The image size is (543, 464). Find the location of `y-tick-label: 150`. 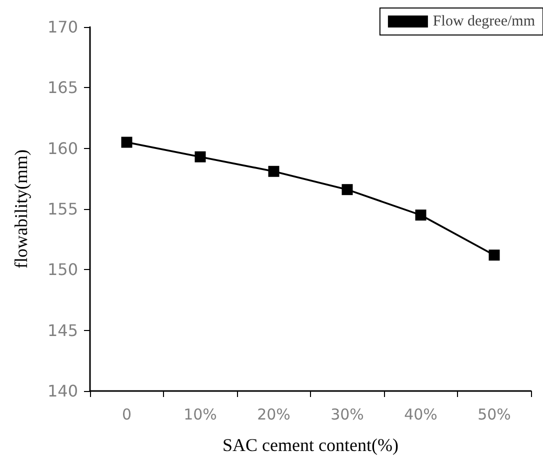

y-tick-label: 150 is located at coordinates (62, 270).